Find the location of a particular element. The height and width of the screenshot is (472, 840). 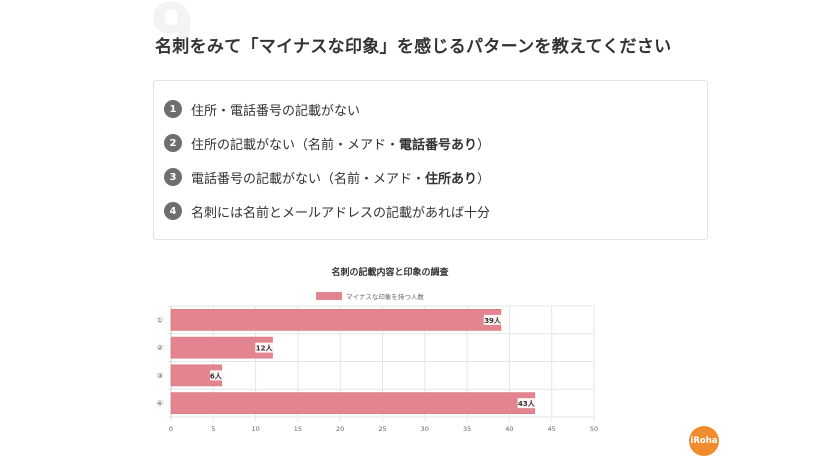

option-number-badge: 3 is located at coordinates (173, 177).